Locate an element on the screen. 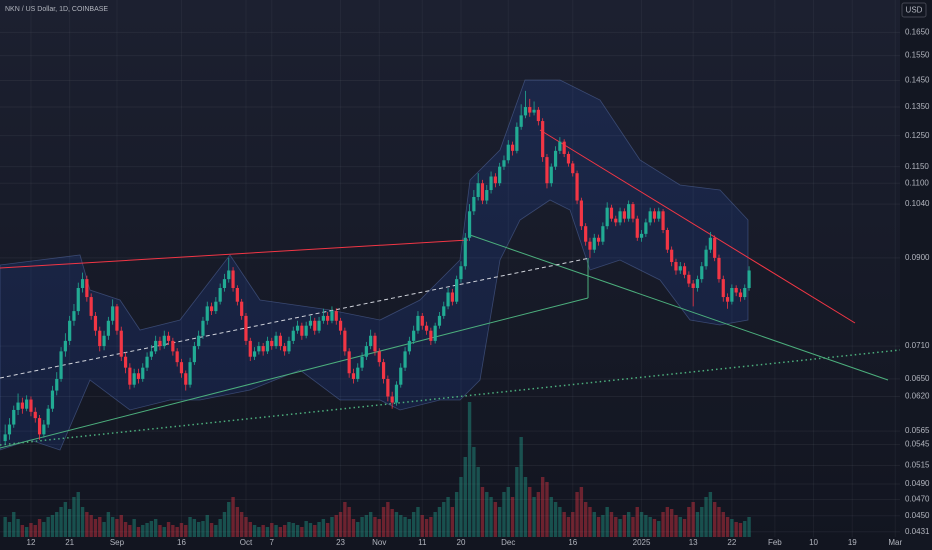  x-tick-label: 21 is located at coordinates (69, 542).